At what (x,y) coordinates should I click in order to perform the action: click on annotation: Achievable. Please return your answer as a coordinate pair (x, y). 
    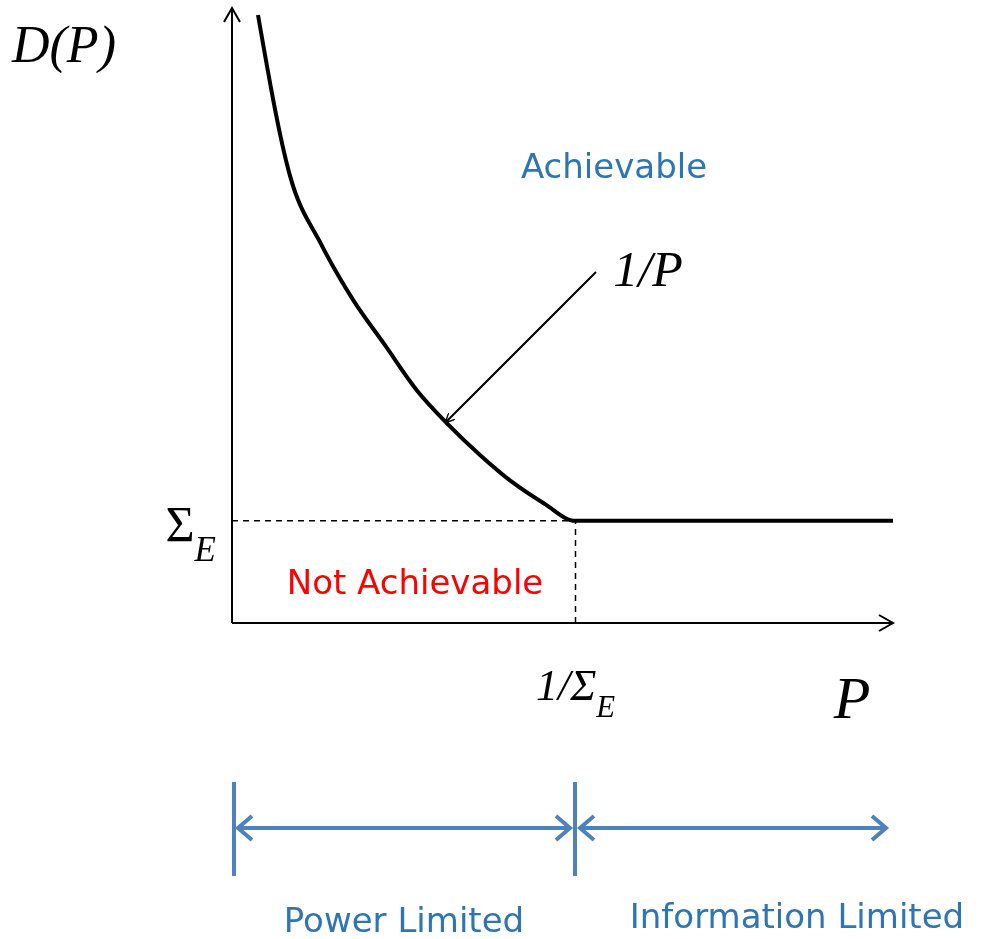
    Looking at the image, I should click on (614, 166).